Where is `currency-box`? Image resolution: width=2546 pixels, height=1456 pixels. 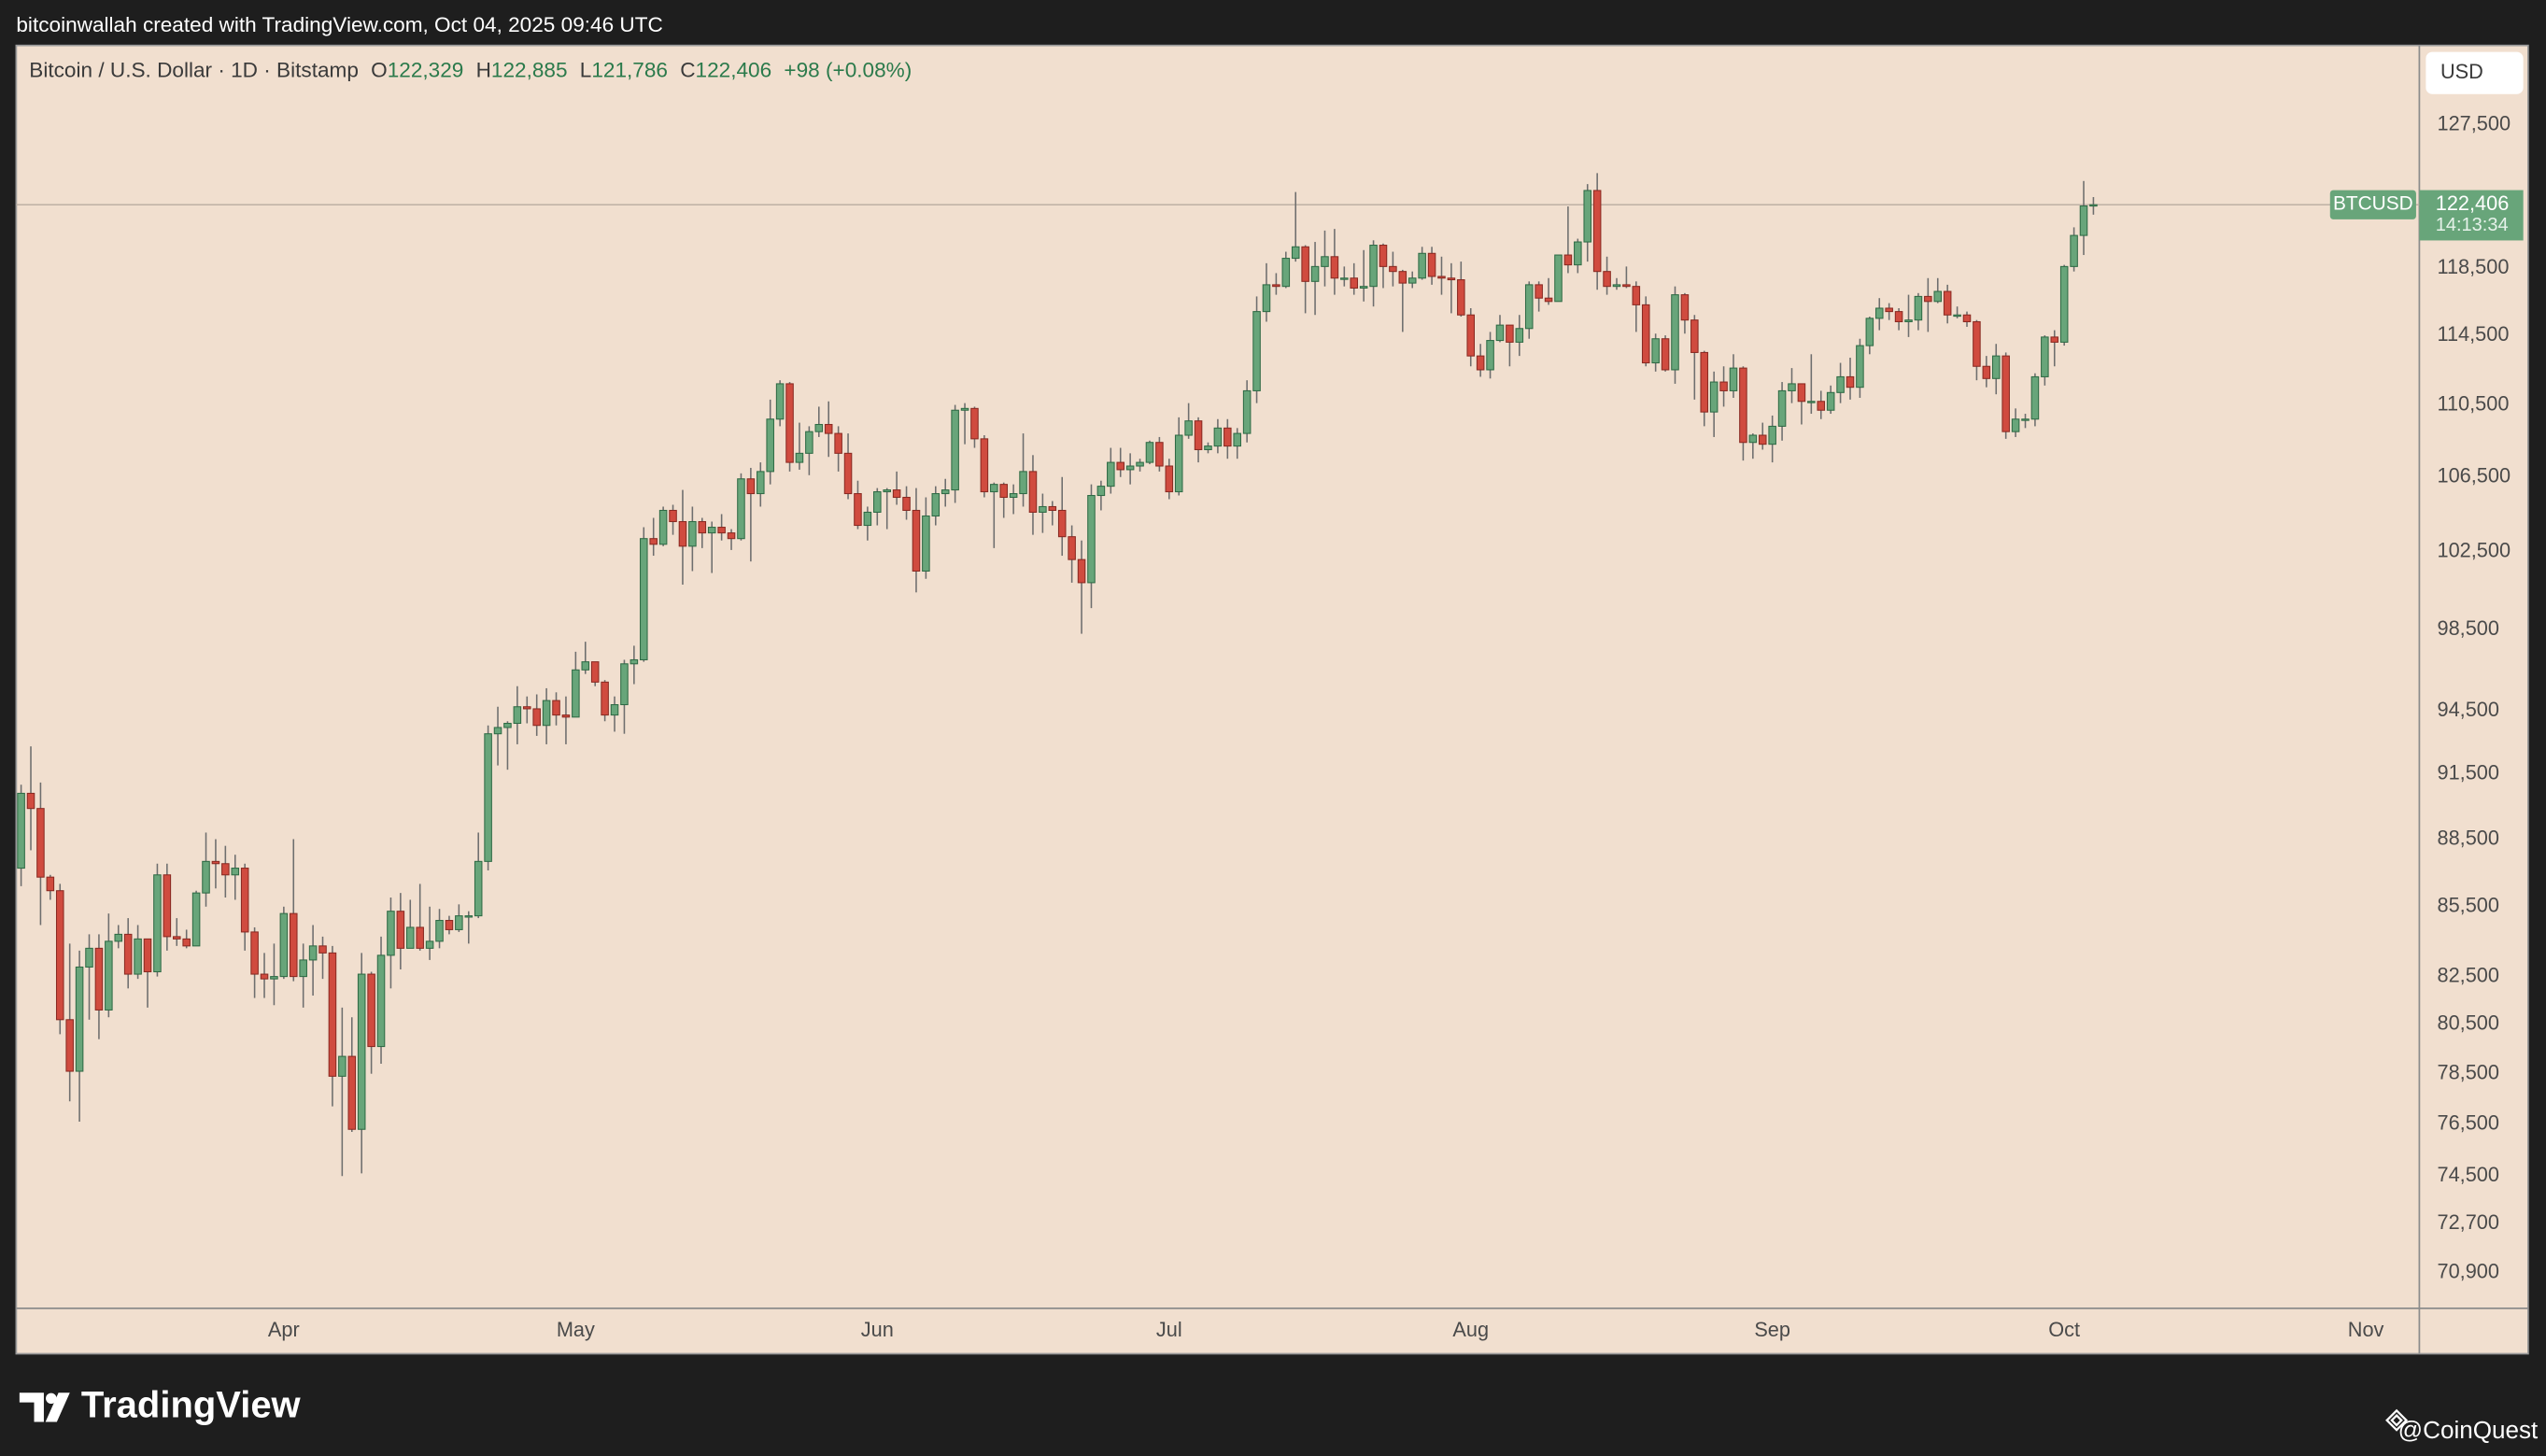
currency-box is located at coordinates (2475, 72).